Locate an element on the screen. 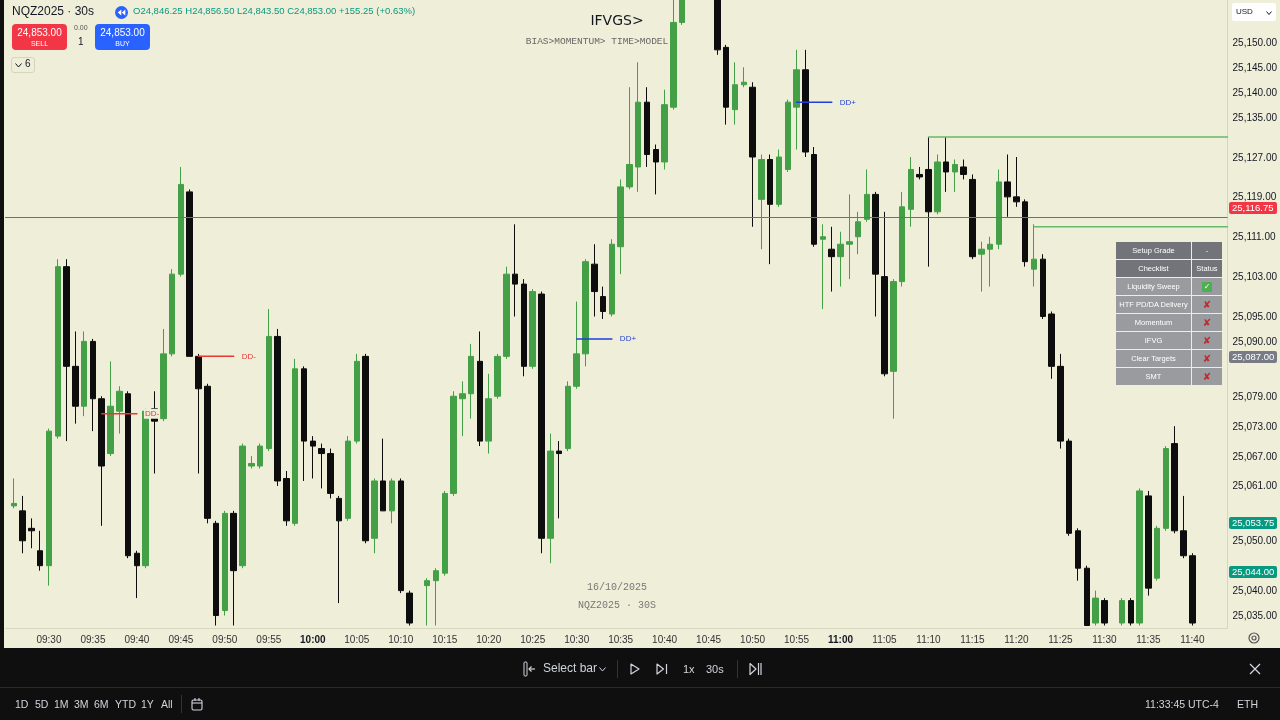  x-tick-label: 11:30 is located at coordinates (1104, 639).